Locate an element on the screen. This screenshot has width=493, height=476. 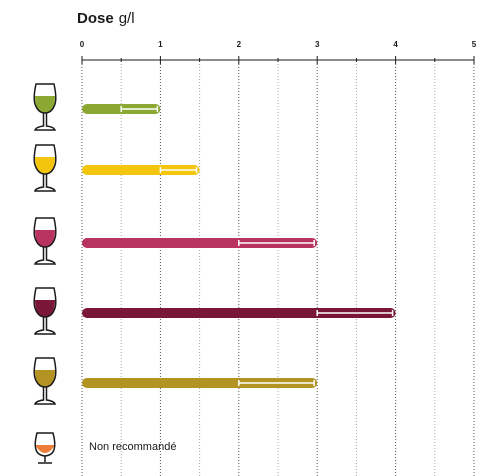
x-tick-label: 4 is located at coordinates (395, 44).